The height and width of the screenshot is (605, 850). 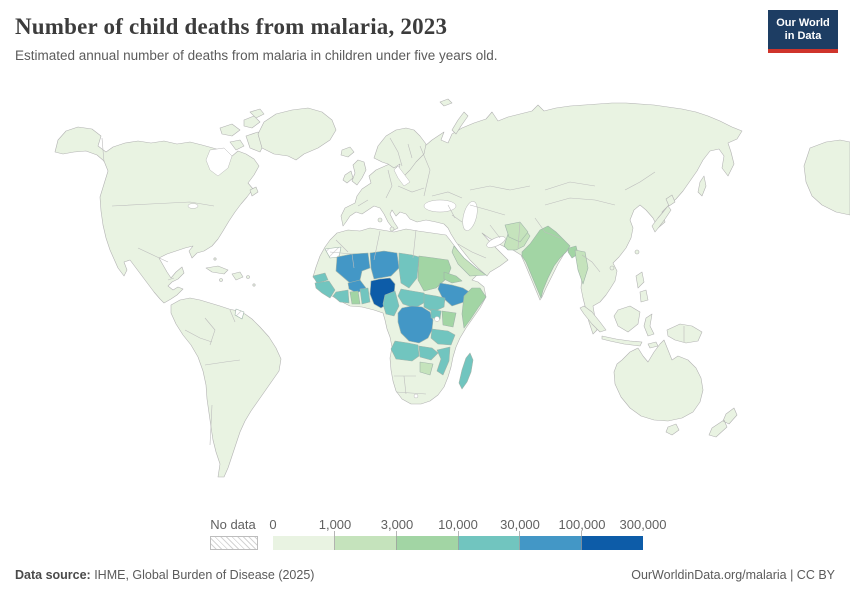 What do you see at coordinates (392, 229) in the screenshot?
I see `sicily` at bounding box center [392, 229].